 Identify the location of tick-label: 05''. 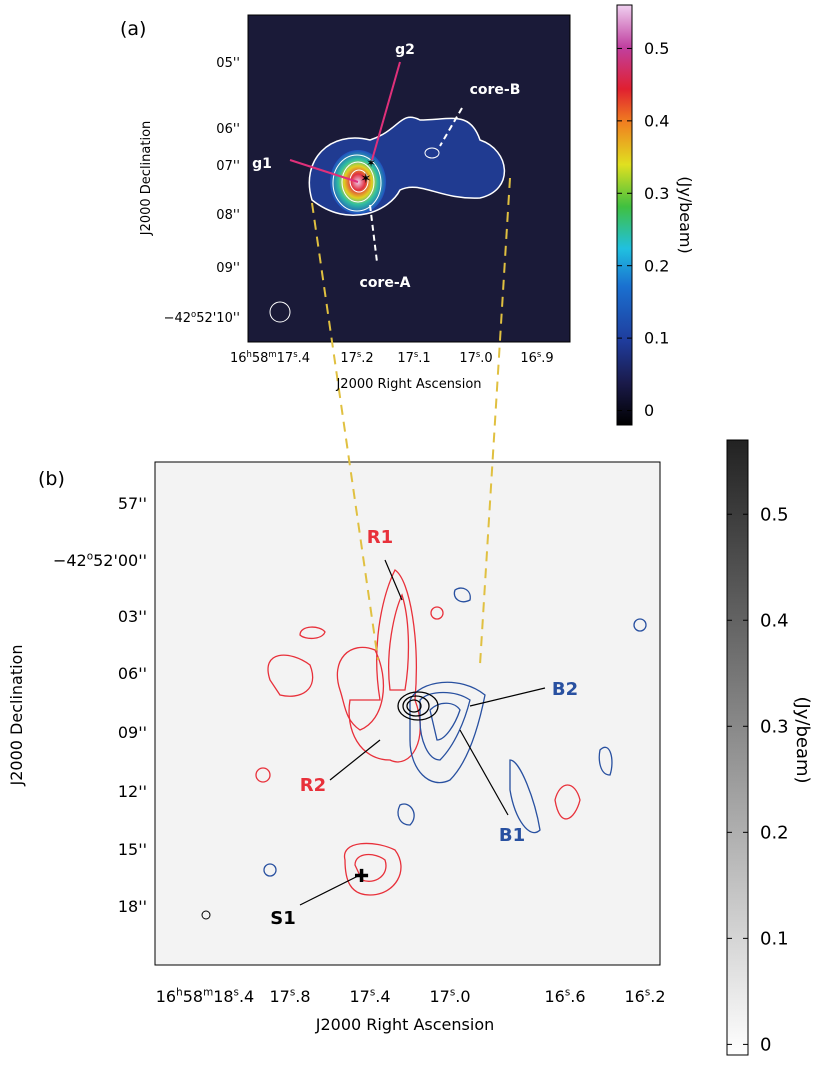
(228, 63).